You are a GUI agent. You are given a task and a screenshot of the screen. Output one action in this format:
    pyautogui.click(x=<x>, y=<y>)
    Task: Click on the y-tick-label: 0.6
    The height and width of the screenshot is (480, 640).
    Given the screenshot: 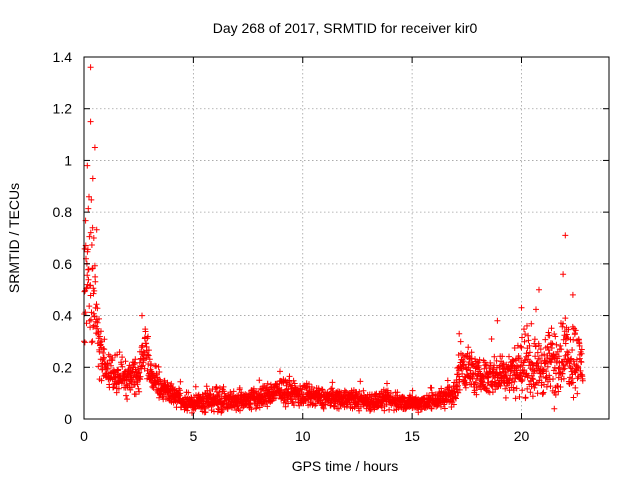 What is the action you would take?
    pyautogui.click(x=63, y=264)
    